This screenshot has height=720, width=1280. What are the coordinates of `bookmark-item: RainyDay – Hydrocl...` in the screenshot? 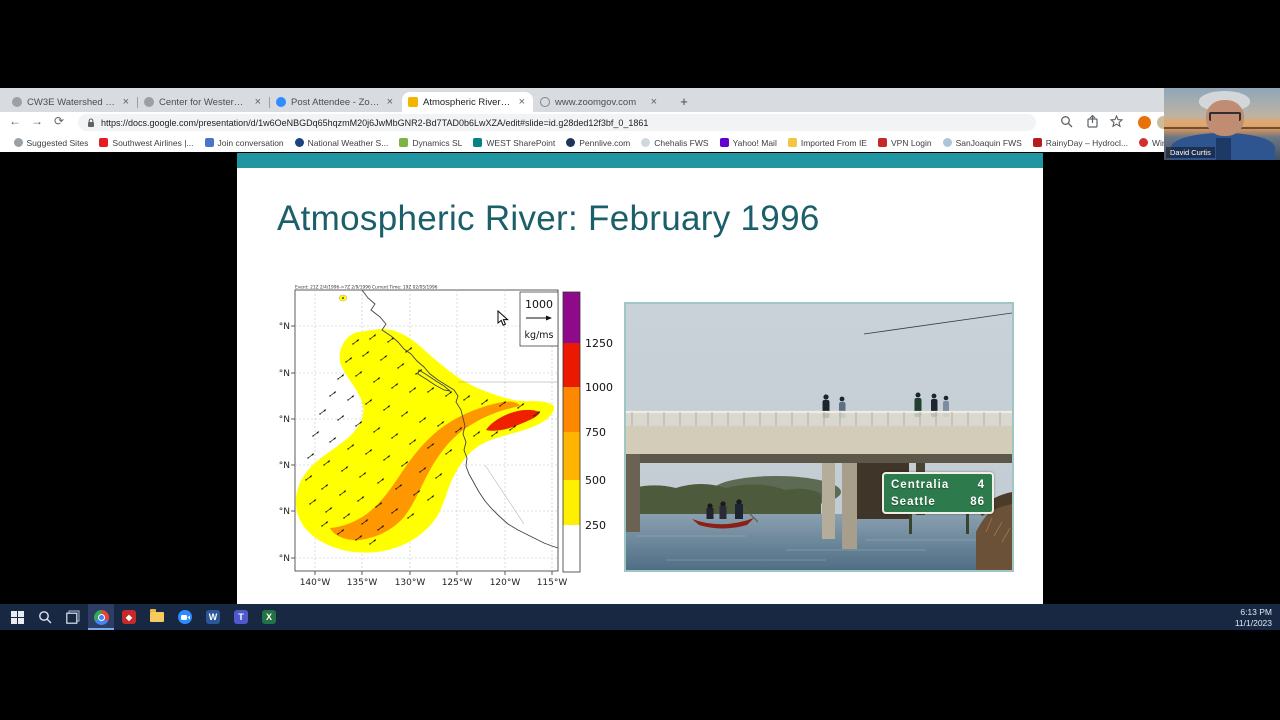 It's located at (1080, 143).